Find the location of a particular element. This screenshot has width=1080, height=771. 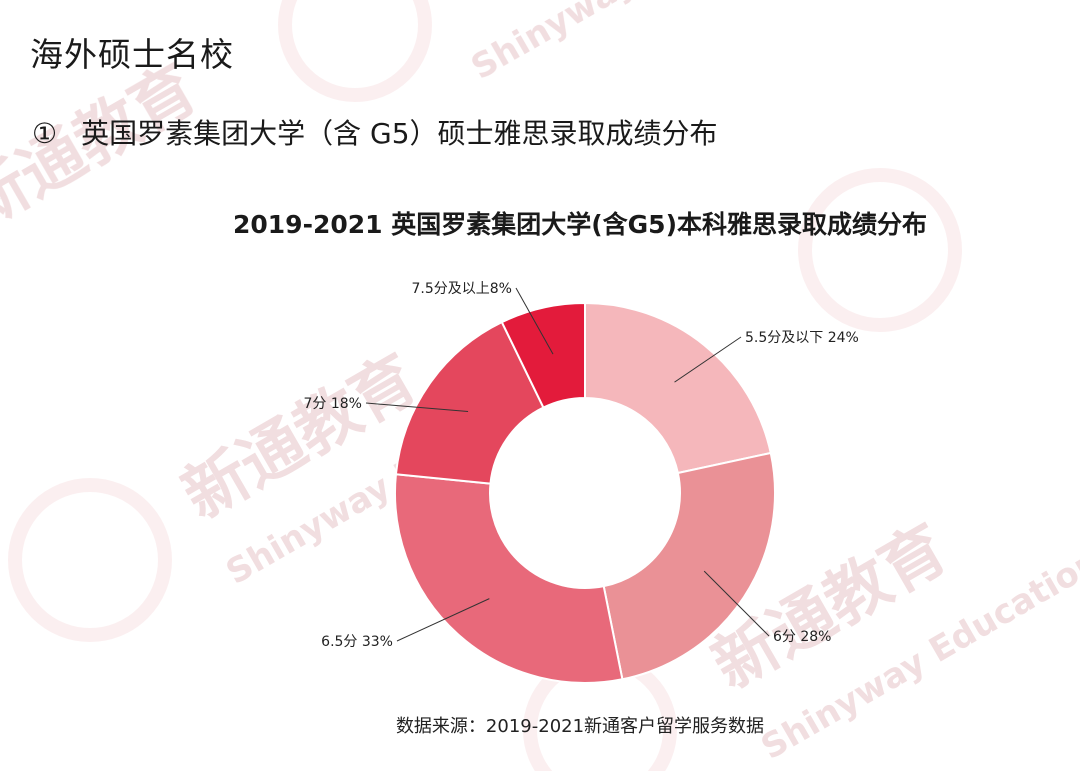

slice-label-5: 7.5分及以上8% is located at coordinates (462, 289).